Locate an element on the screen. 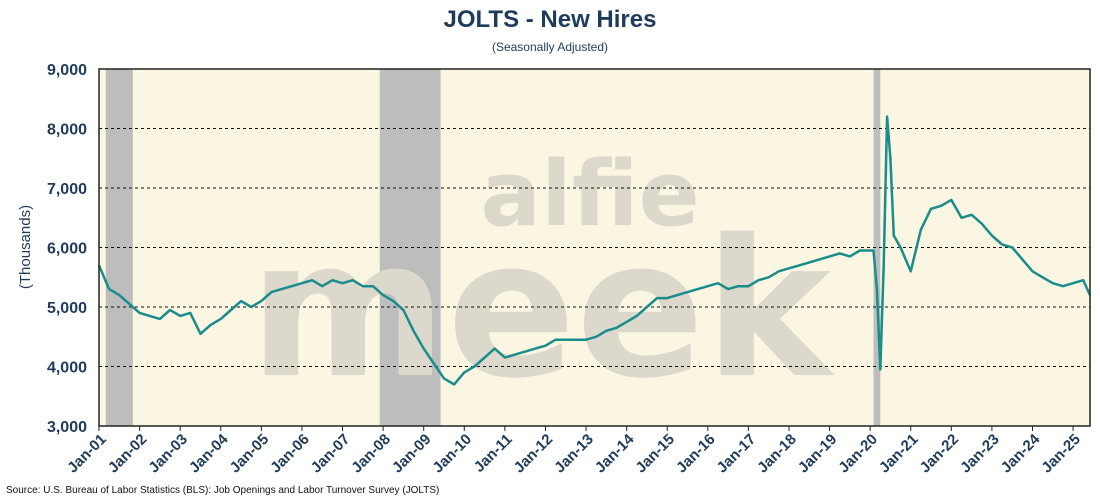  recession-band is located at coordinates (877, 247).